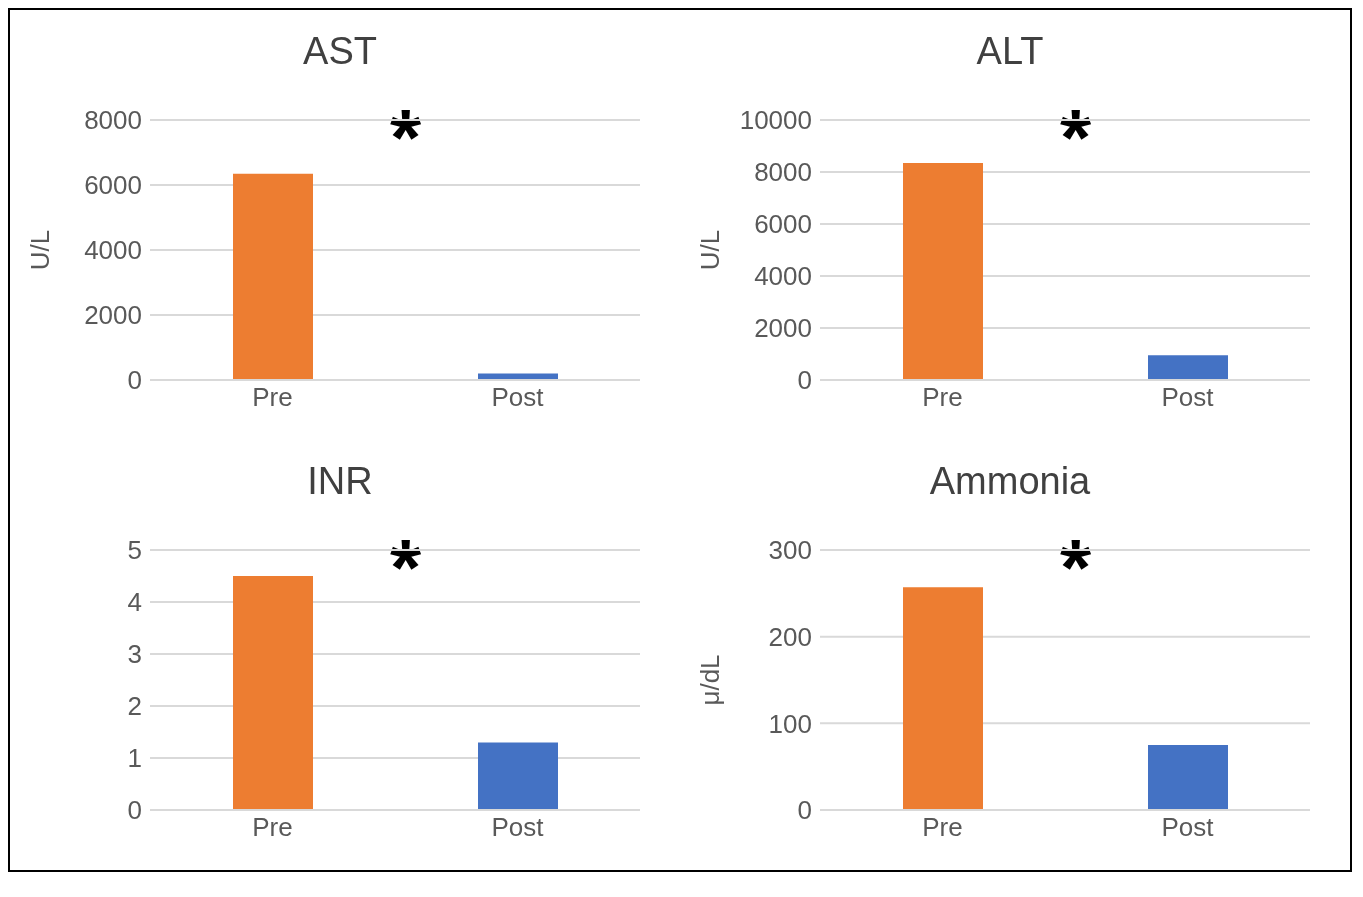  Describe the element at coordinates (775, 120) in the screenshot. I see `y-tick-label: 10000` at that location.